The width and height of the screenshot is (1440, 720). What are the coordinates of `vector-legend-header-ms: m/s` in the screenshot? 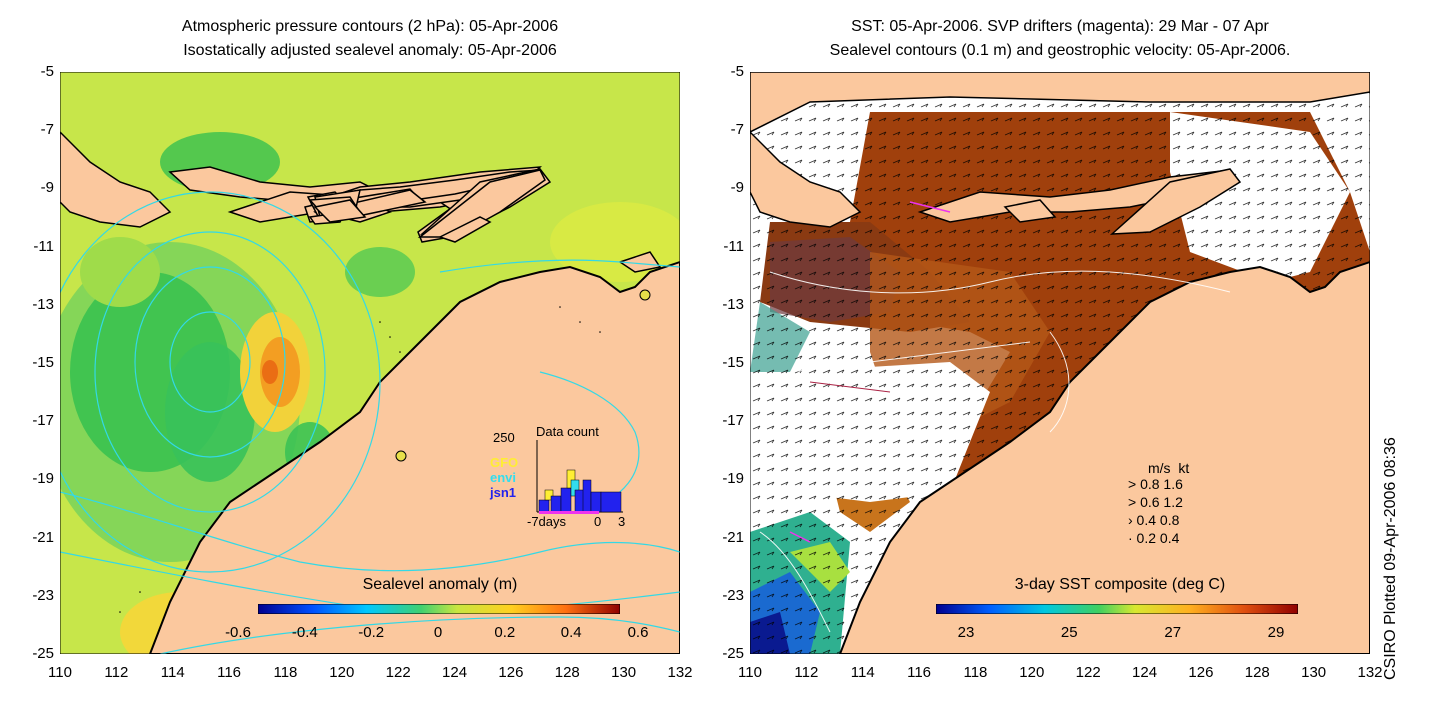 It's located at (1159, 468).